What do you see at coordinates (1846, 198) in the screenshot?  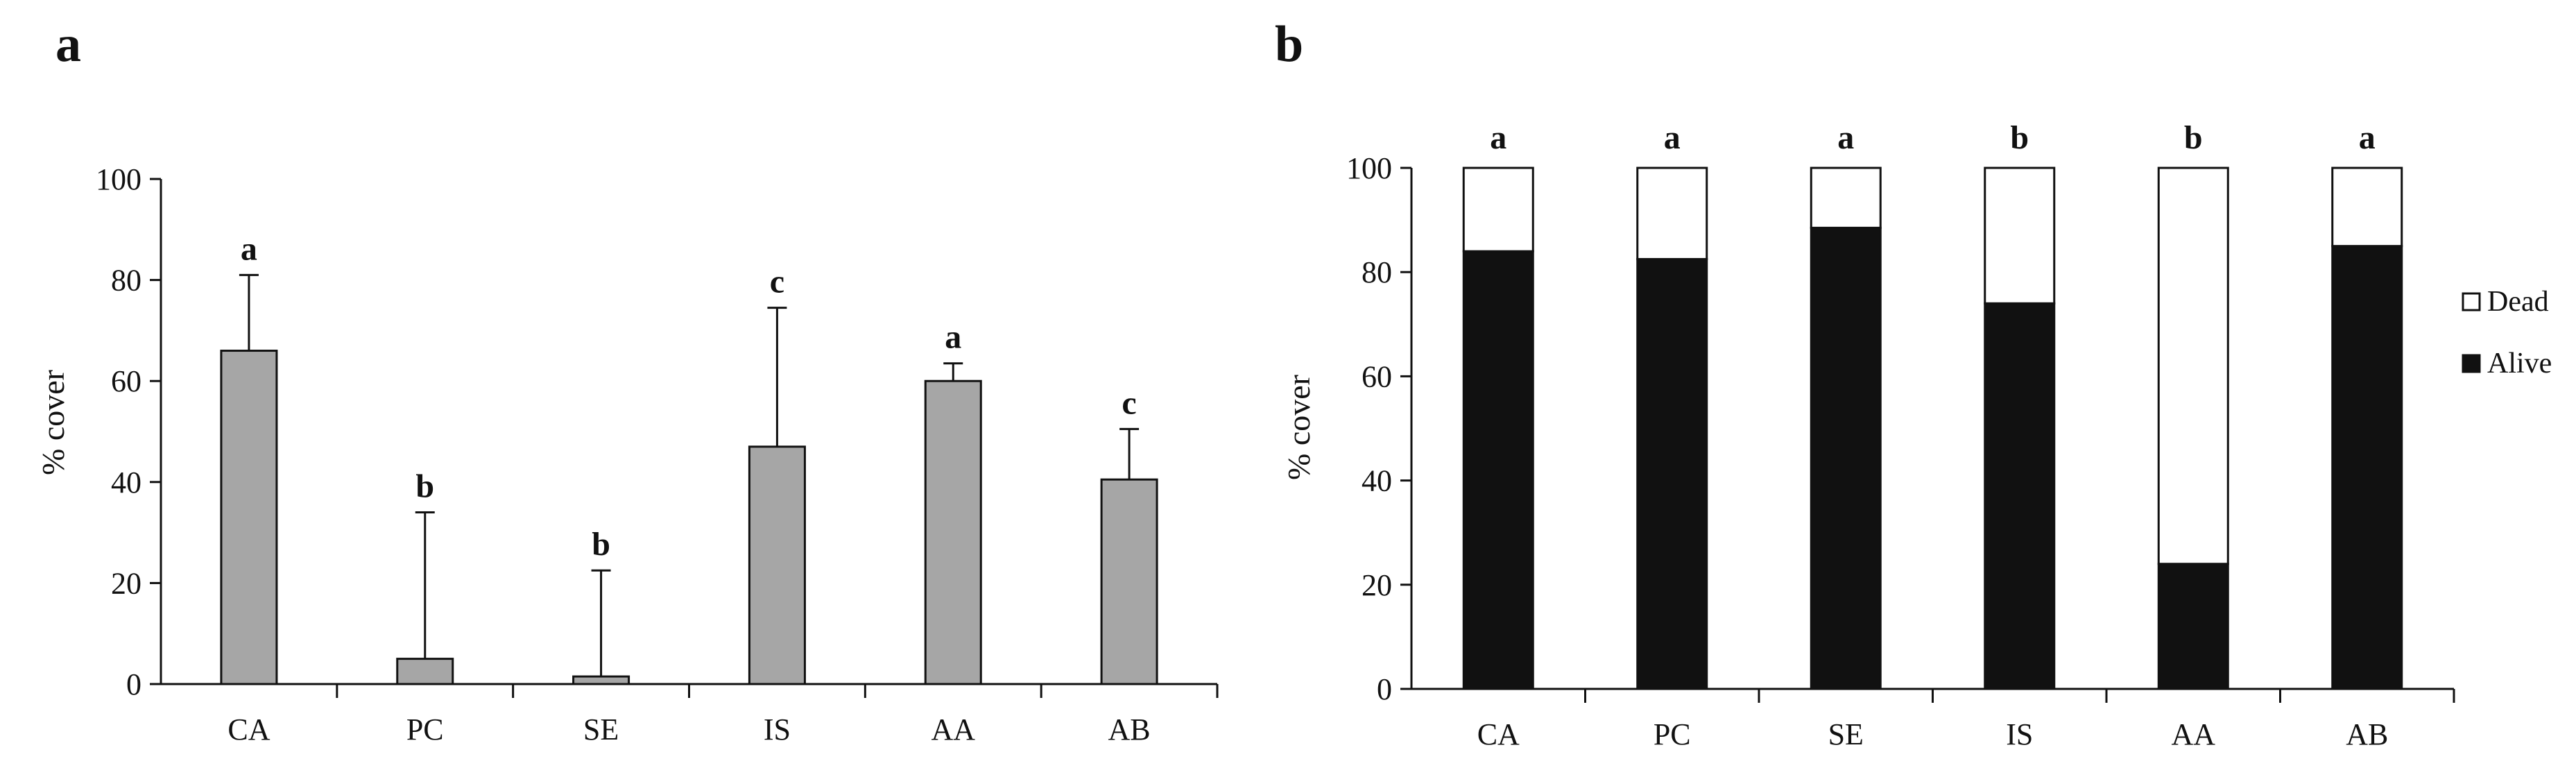 I see `bar-se-dead` at bounding box center [1846, 198].